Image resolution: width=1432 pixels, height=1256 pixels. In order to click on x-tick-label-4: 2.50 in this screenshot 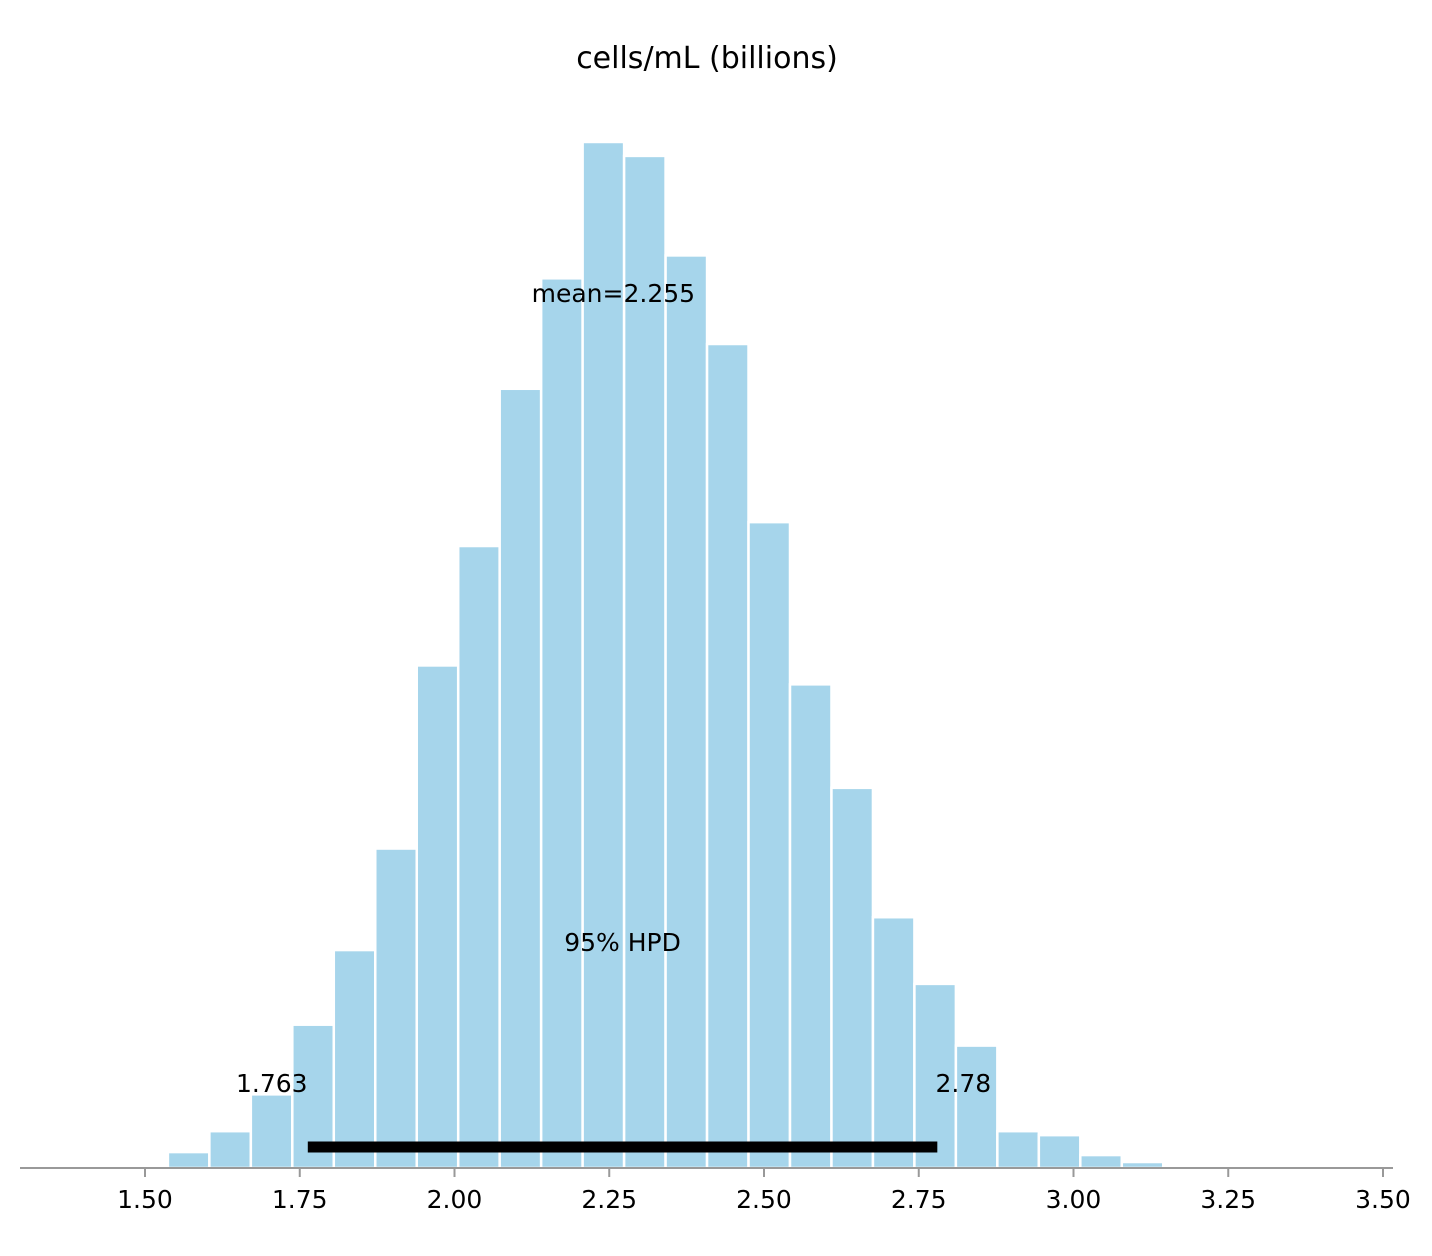, I will do `click(764, 1199)`.